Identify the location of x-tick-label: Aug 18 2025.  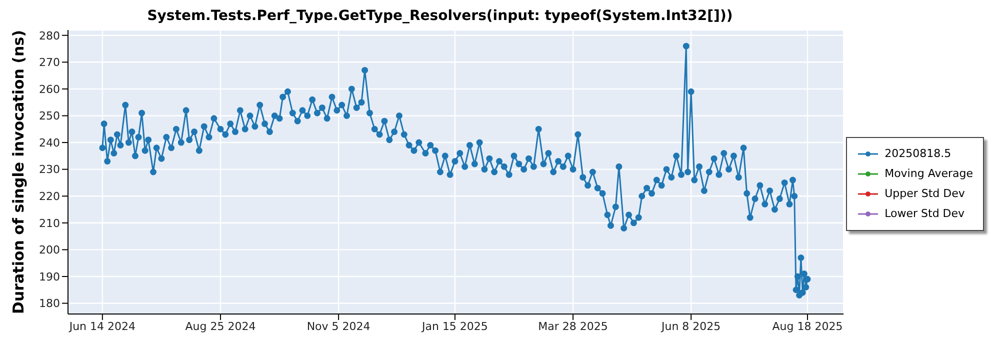
(807, 326).